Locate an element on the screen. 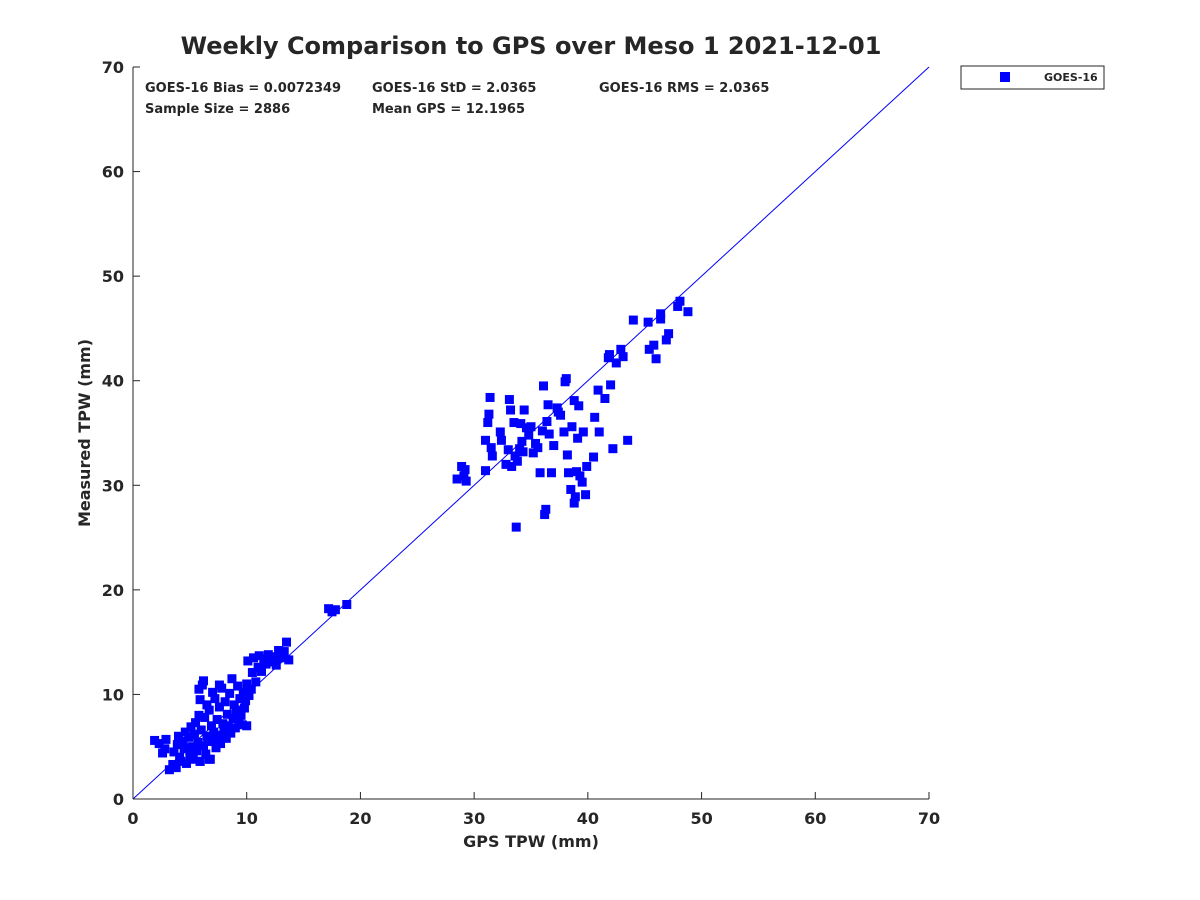  y-tick-label: 70 is located at coordinates (113, 67).